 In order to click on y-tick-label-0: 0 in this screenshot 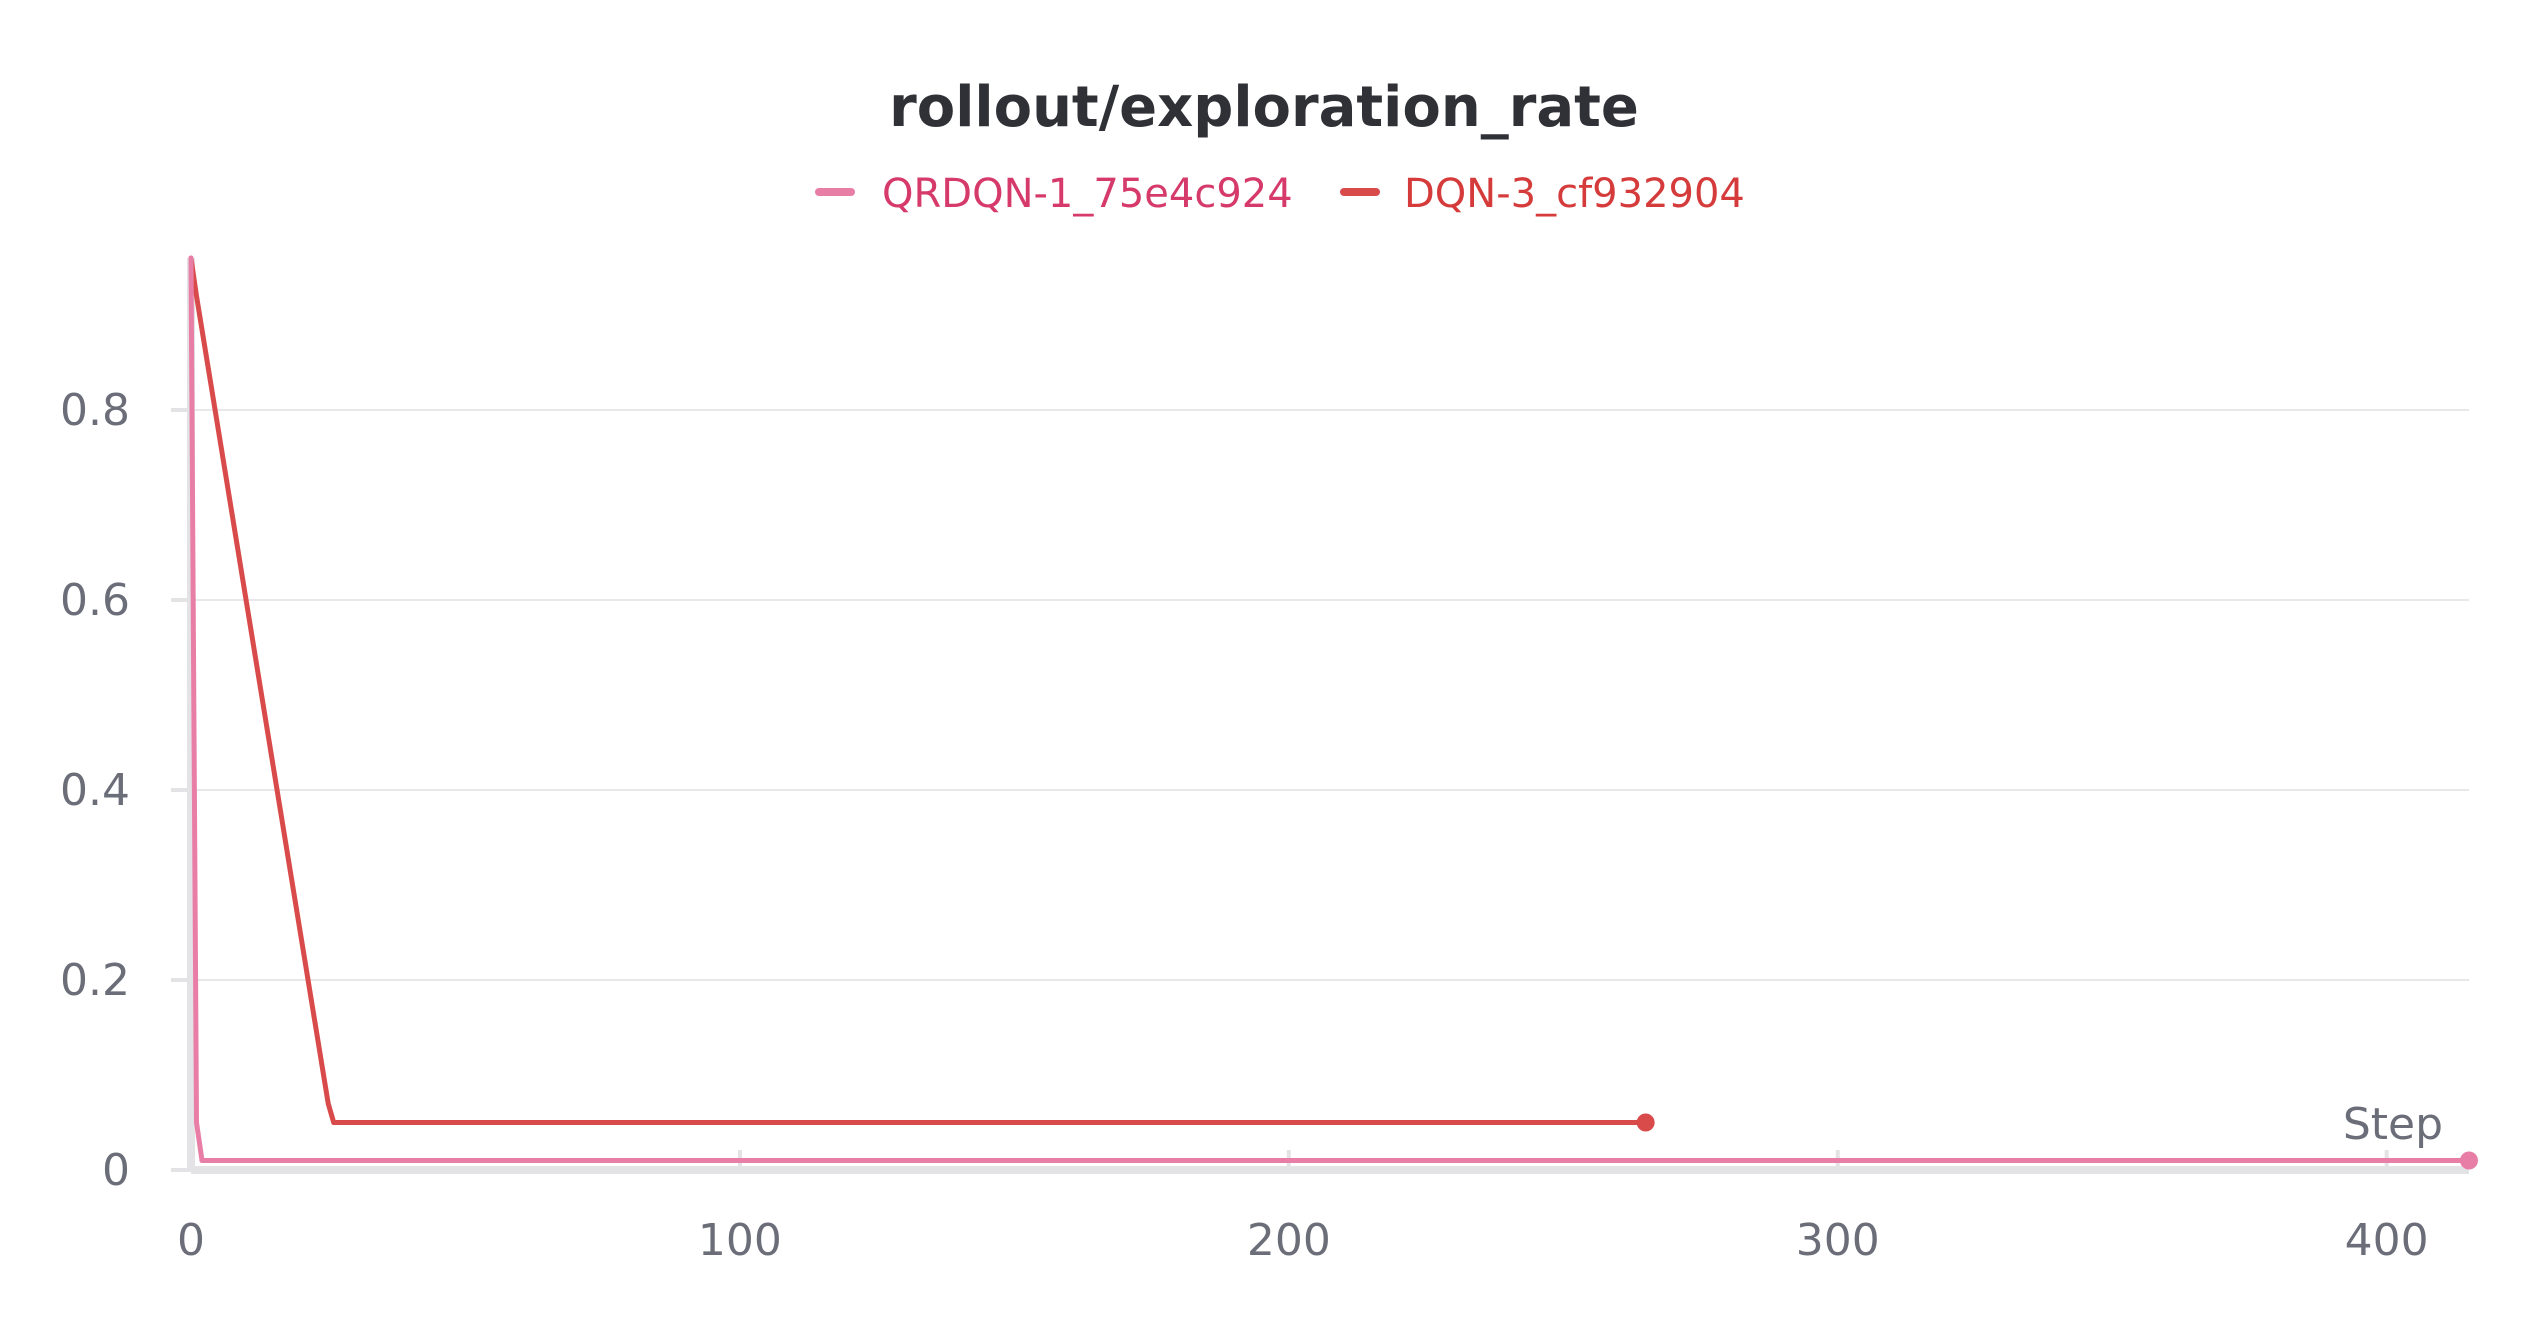, I will do `click(116, 1170)`.